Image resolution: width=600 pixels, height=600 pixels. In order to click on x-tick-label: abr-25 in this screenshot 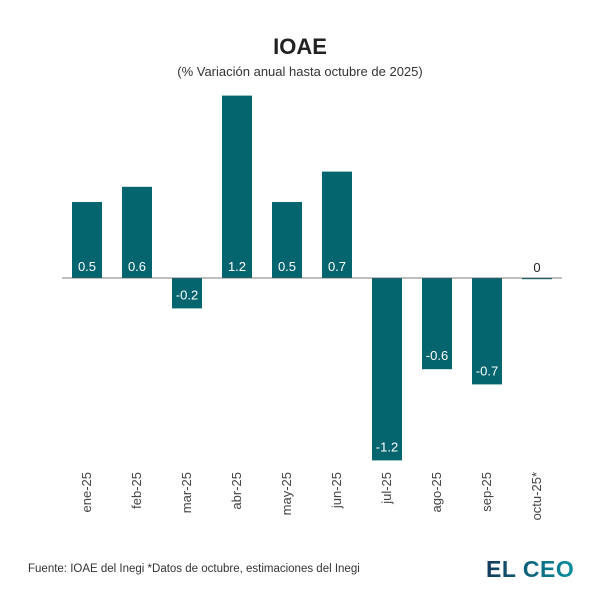, I will do `click(236, 491)`.